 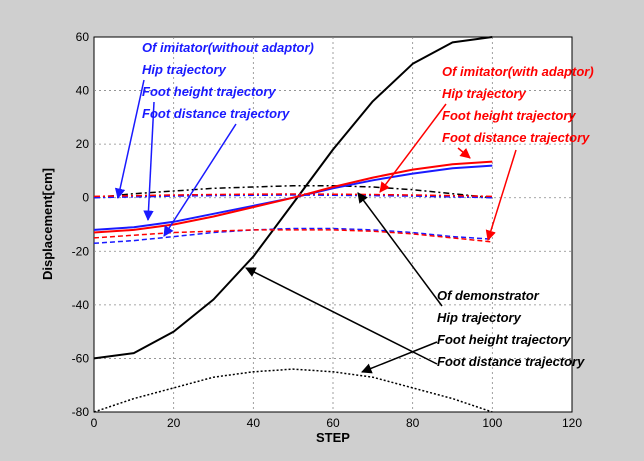 I want to click on annotation-red-foot-distance: Foot distance trajectory, so click(x=516, y=137).